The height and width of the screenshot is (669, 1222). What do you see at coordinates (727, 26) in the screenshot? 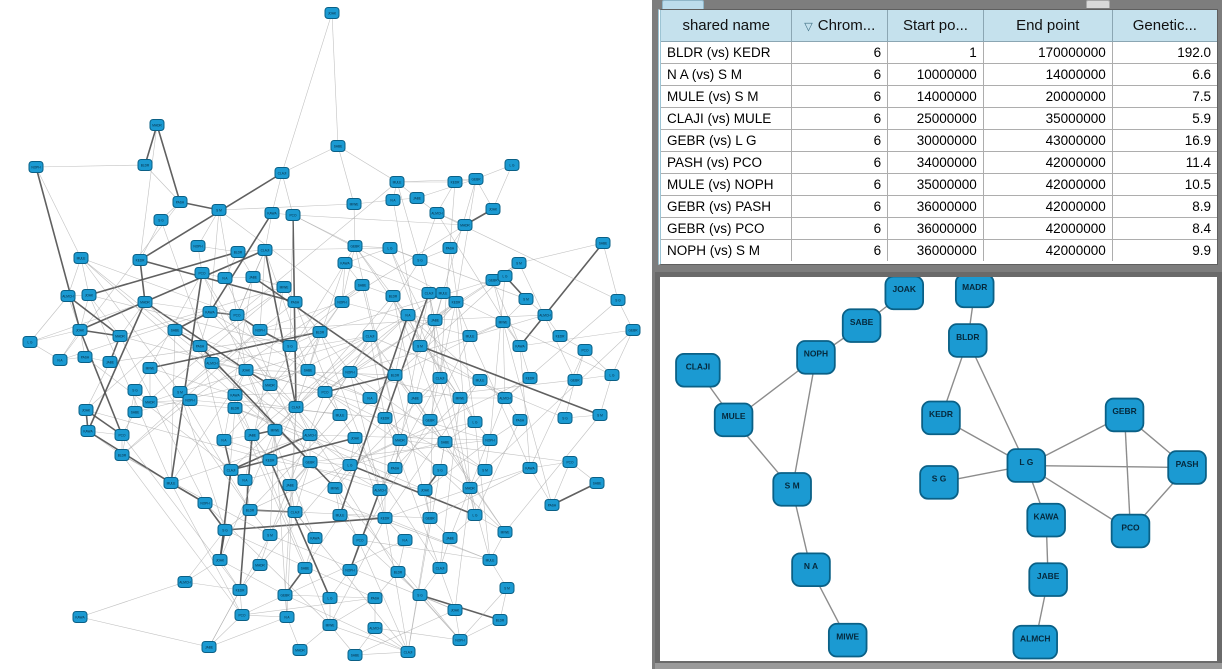
I see `column-header-shared-name: shared name` at bounding box center [727, 26].